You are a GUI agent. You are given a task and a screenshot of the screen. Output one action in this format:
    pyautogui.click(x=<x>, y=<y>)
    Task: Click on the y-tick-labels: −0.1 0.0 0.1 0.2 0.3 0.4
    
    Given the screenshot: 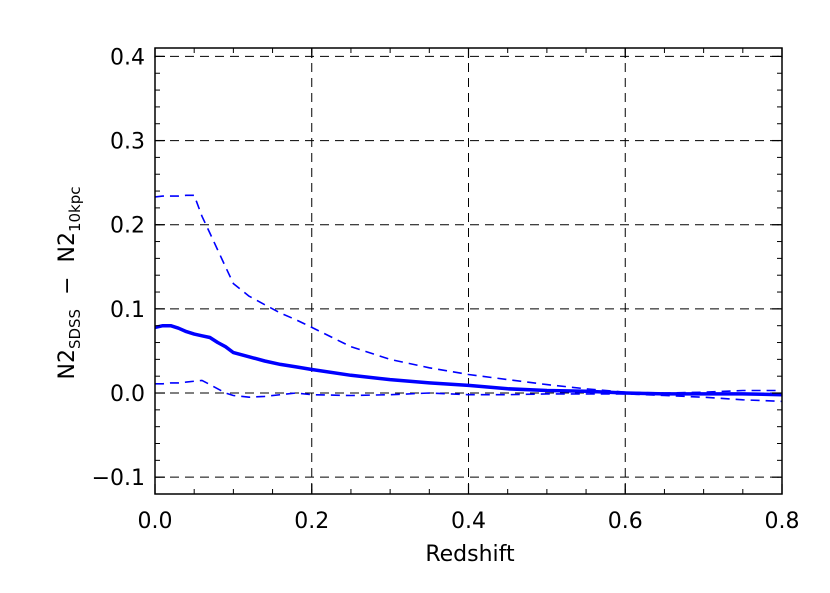 What is the action you would take?
    pyautogui.click(x=118, y=268)
    